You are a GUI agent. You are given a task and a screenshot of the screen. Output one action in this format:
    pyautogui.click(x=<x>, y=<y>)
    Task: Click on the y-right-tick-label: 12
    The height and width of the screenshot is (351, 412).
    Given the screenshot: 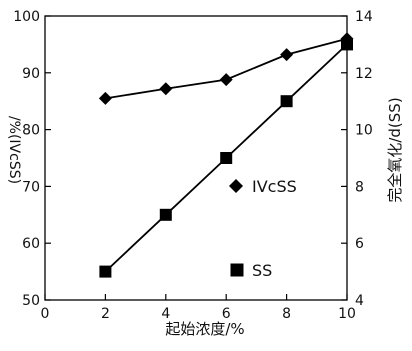 What is the action you would take?
    pyautogui.click(x=364, y=74)
    